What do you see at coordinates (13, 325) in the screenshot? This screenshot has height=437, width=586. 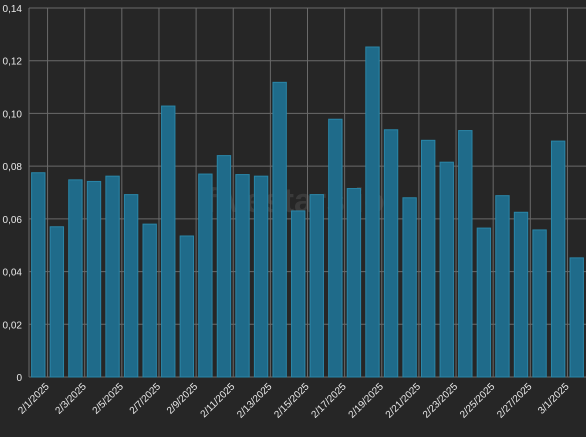 I see `y-tick-label: 0,02` at bounding box center [13, 325].